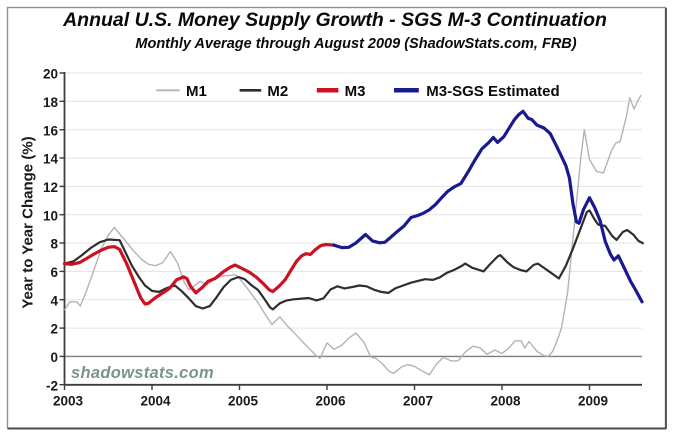  Describe the element at coordinates (355, 91) in the screenshot. I see `svg-text: M3` at that location.